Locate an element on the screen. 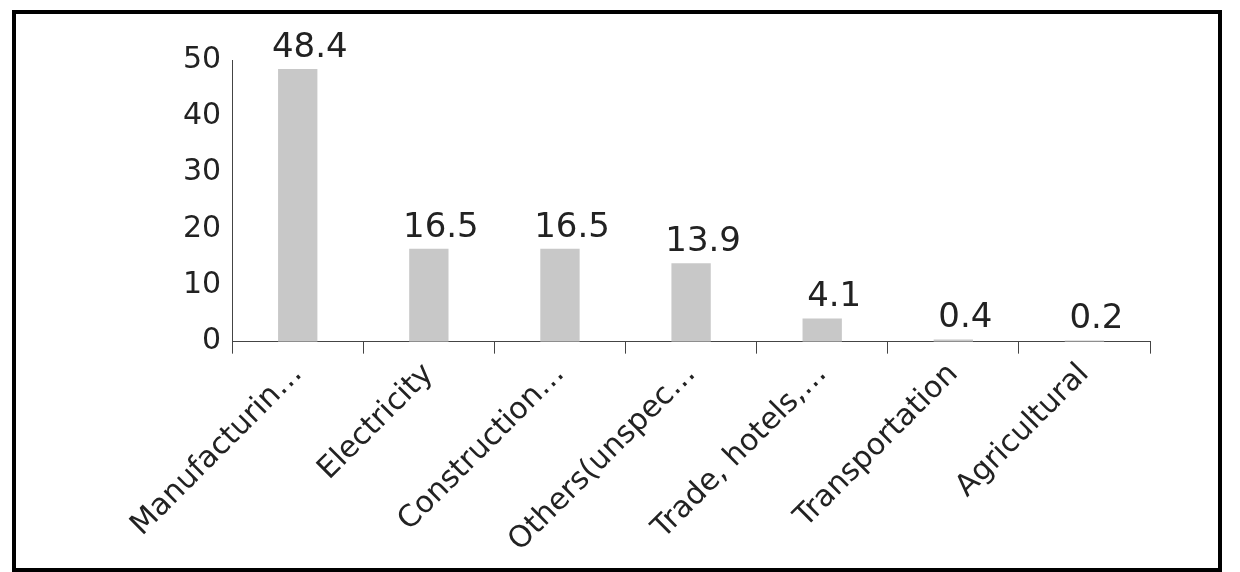  data-label: 48.4 is located at coordinates (309, 44).